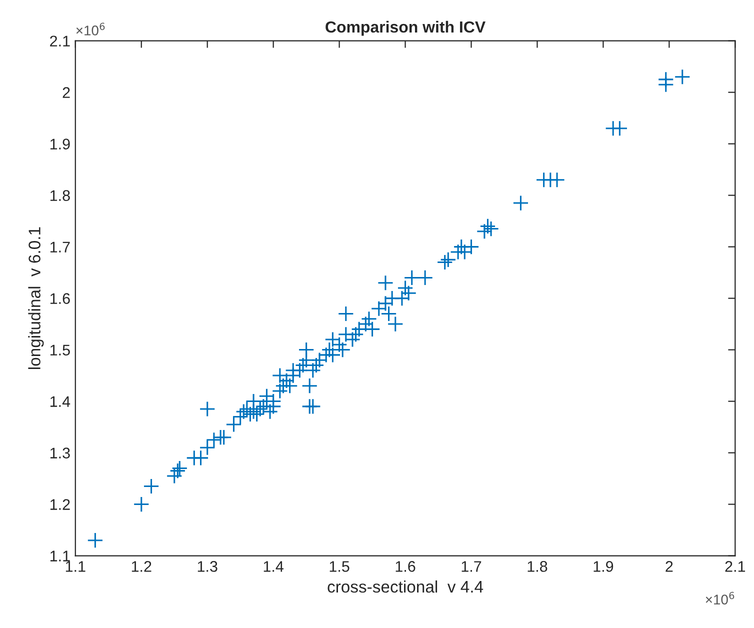  Describe the element at coordinates (406, 28) in the screenshot. I see `chart-title: Comparison with ICV` at that location.